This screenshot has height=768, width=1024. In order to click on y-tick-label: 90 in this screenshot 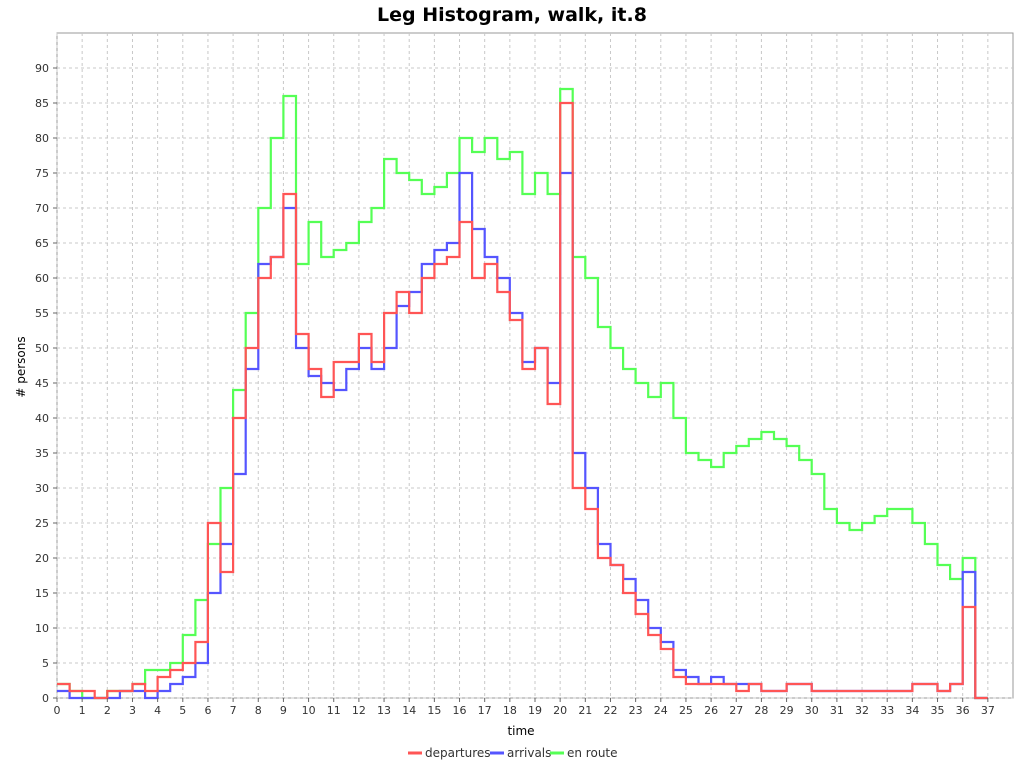, I will do `click(42, 68)`.